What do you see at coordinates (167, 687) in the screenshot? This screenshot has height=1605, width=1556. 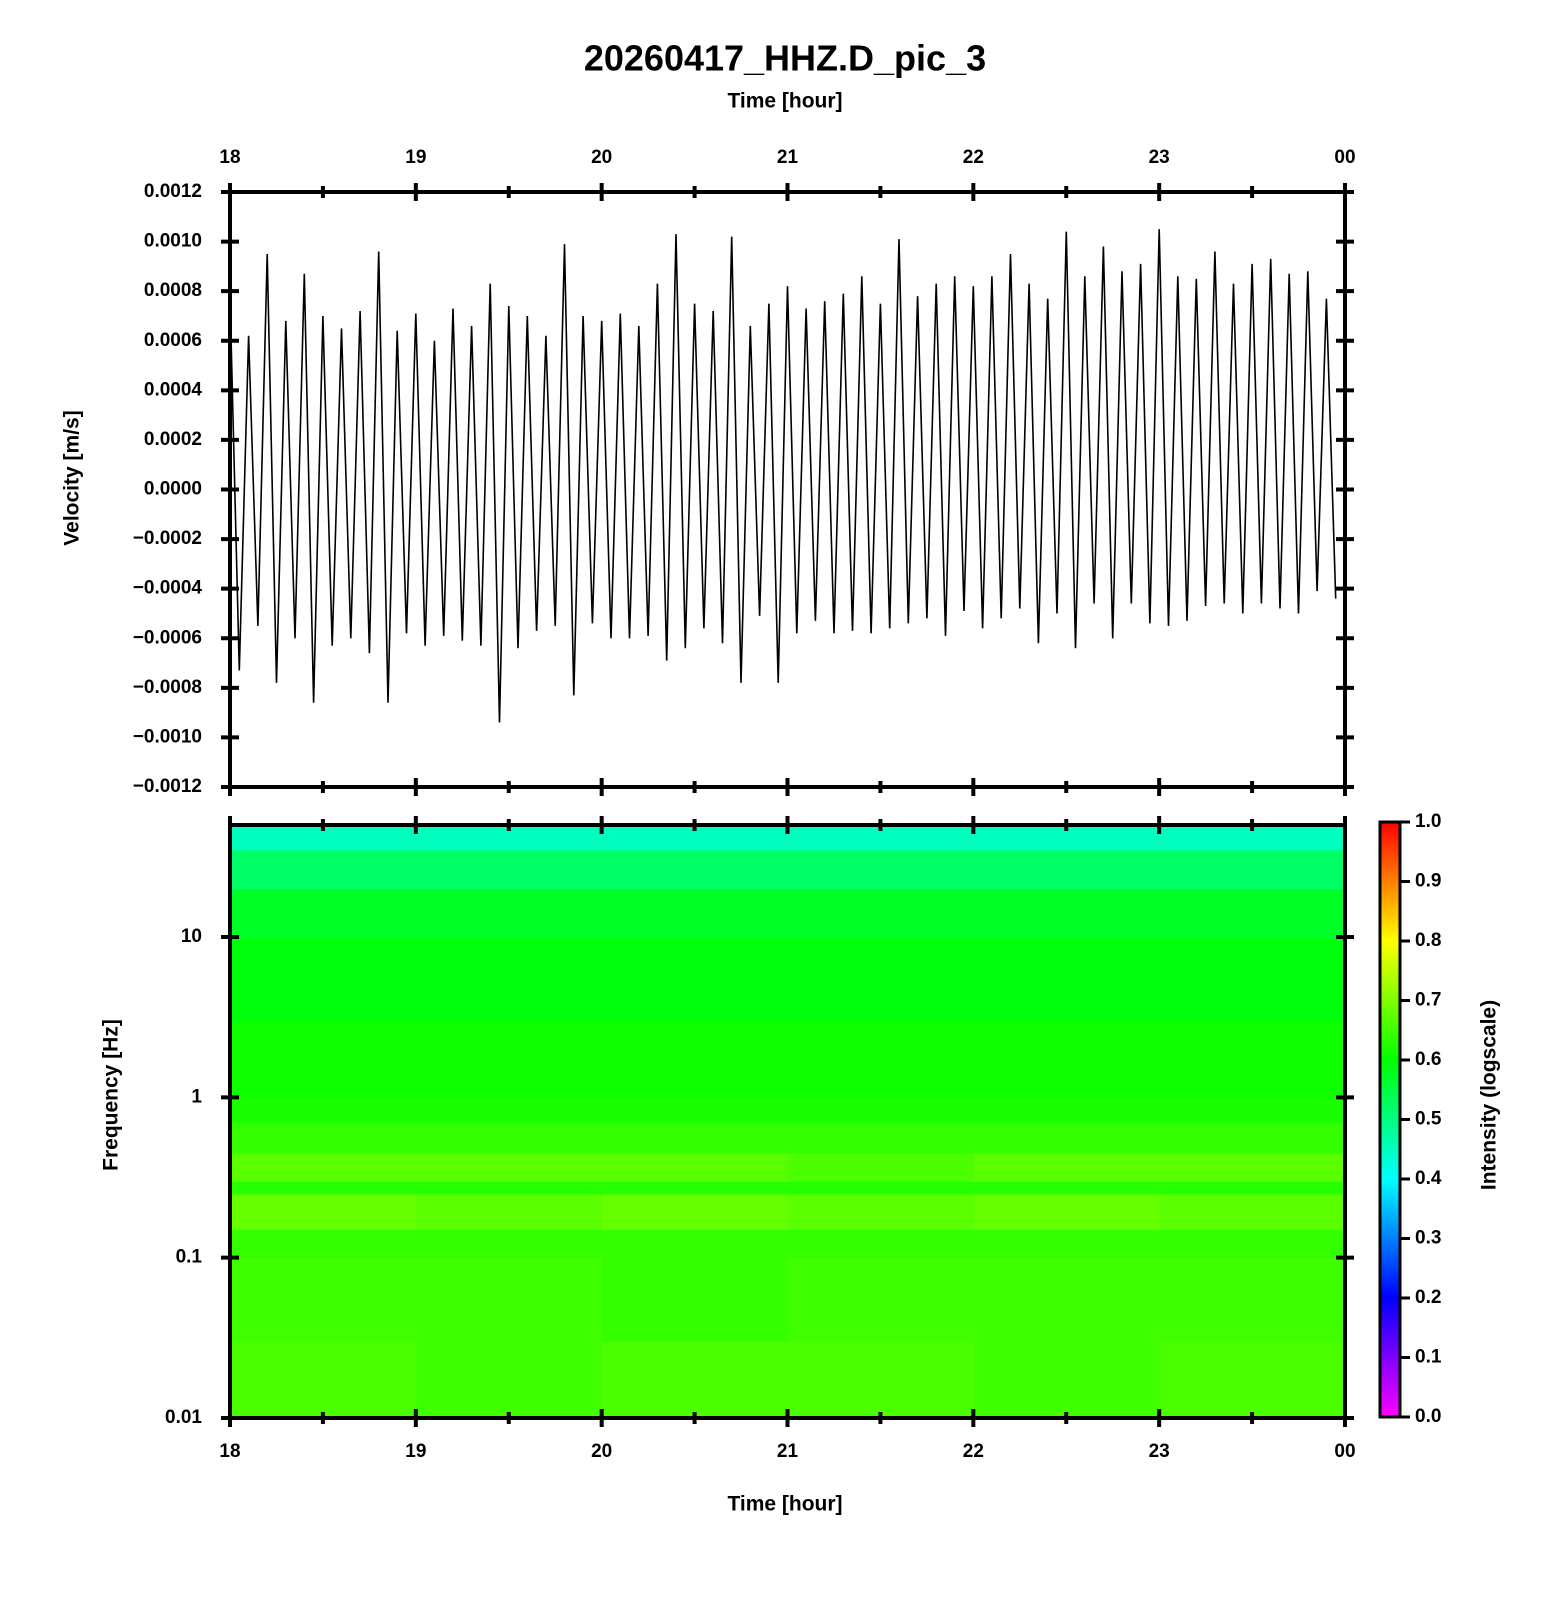 I see `y-tick-label: −0.0008` at bounding box center [167, 687].